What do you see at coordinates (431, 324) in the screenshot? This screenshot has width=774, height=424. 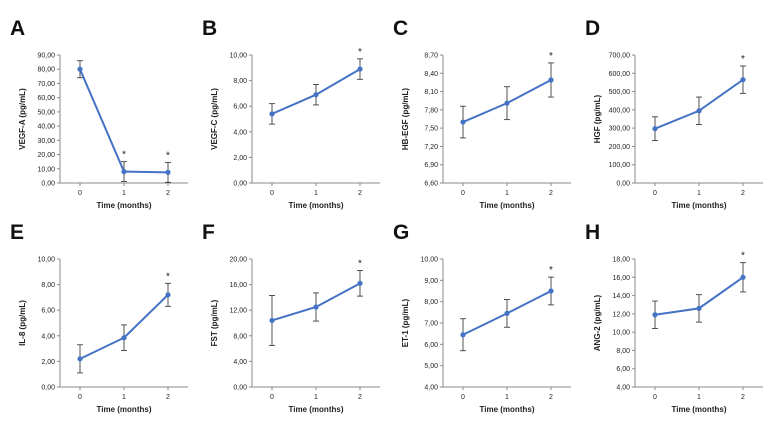 I see `y-tick-label: 7,00` at bounding box center [431, 324].